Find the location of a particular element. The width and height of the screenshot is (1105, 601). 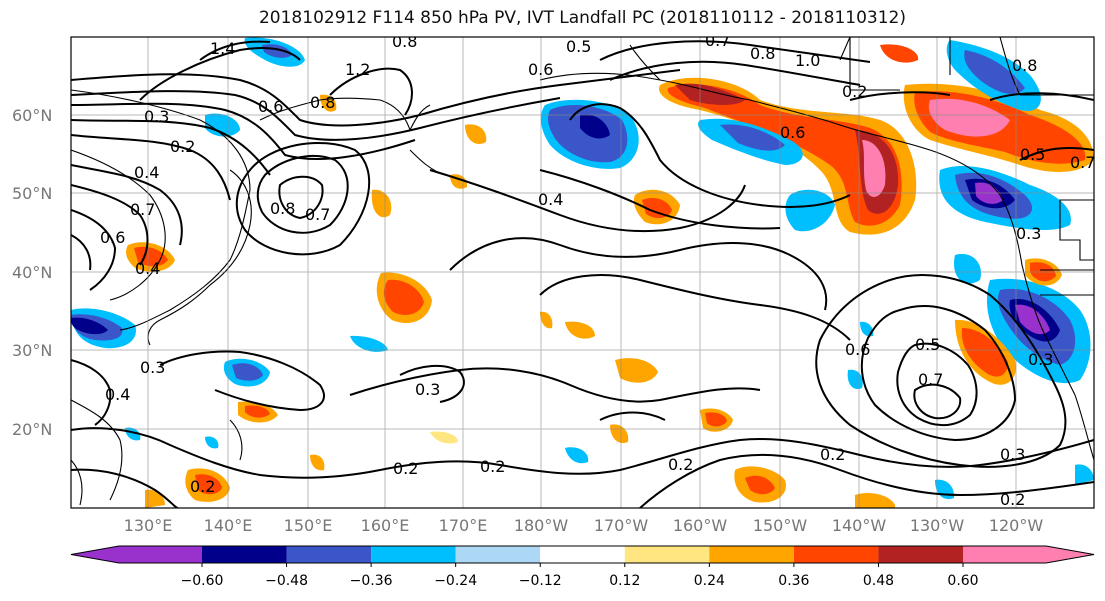

colorbar-tick-label: 0.36 is located at coordinates (793, 581).